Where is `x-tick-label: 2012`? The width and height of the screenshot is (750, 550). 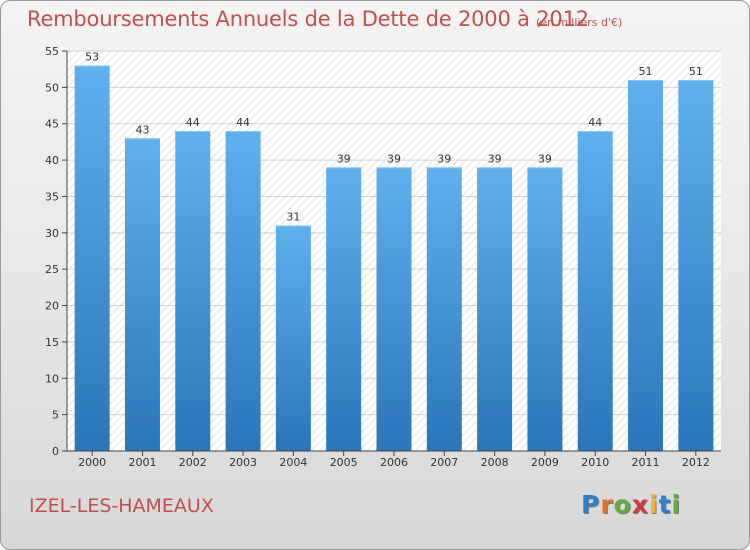
x-tick-label: 2012 is located at coordinates (696, 462).